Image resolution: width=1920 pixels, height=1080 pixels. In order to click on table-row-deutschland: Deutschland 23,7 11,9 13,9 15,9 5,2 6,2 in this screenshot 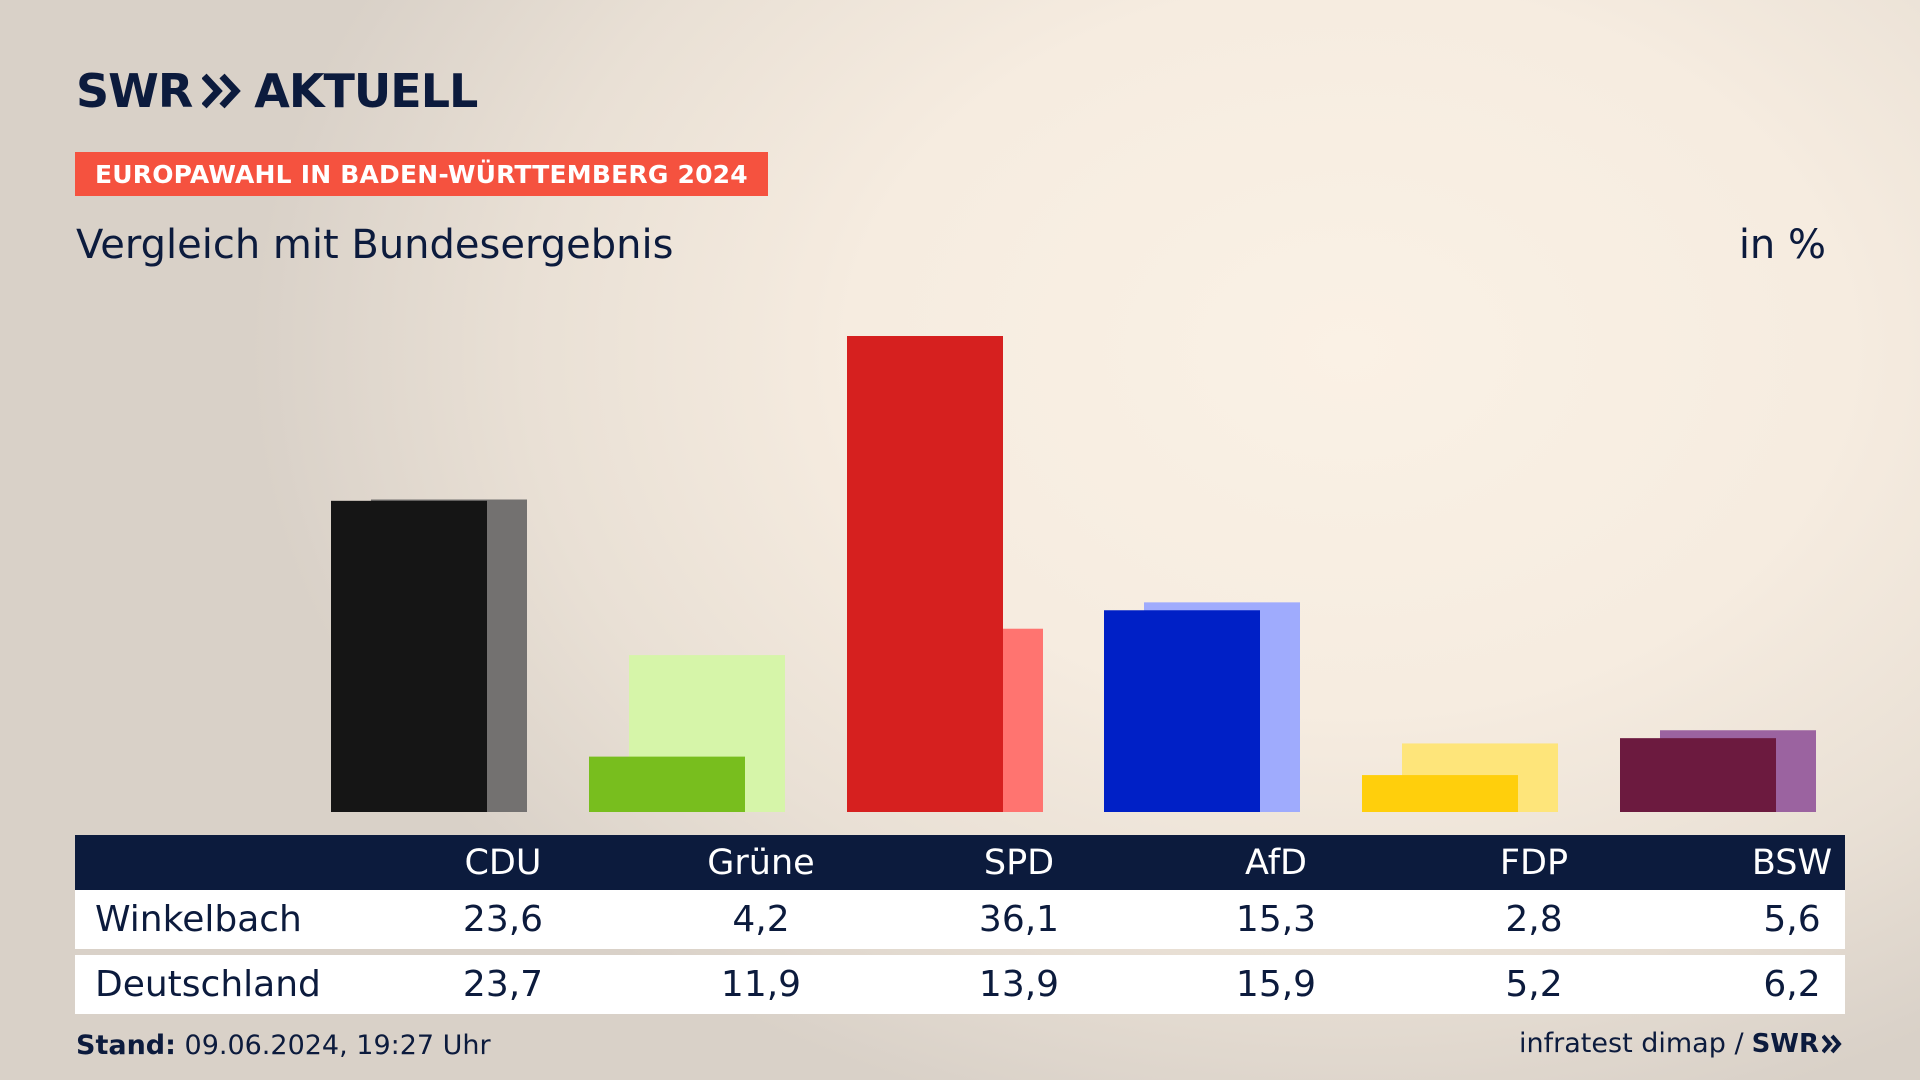, I will do `click(960, 984)`.